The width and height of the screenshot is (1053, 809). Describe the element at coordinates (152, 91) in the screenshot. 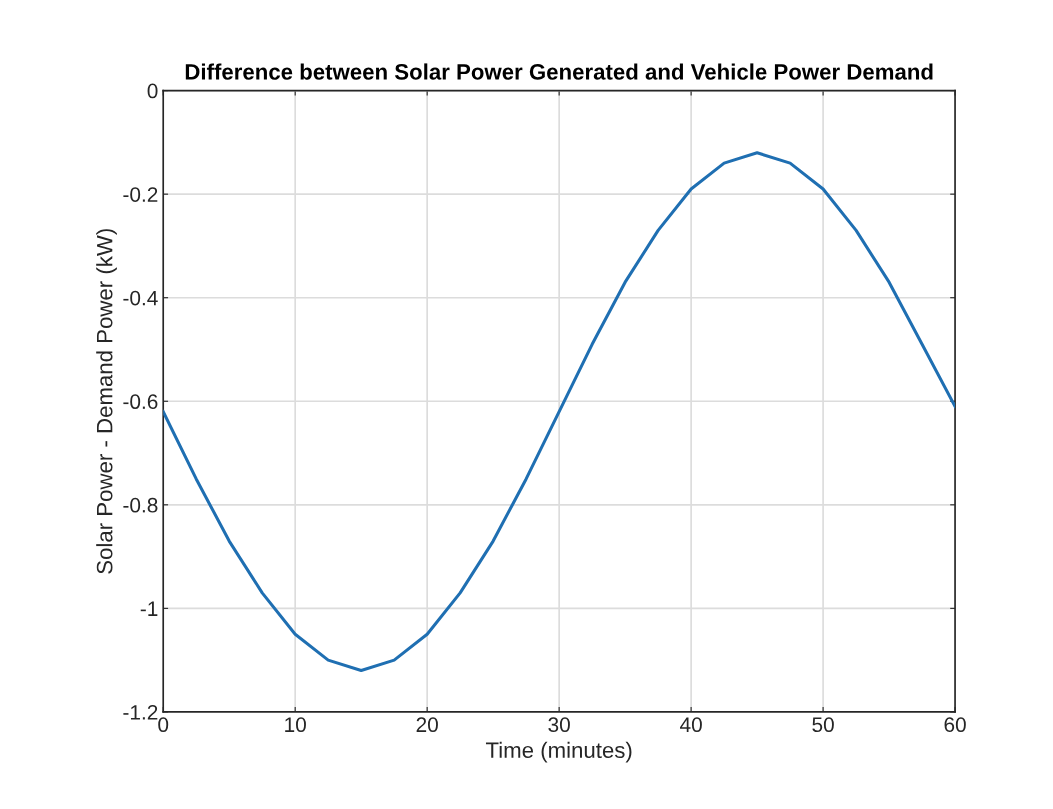

I see `y-tick-label: 0` at that location.